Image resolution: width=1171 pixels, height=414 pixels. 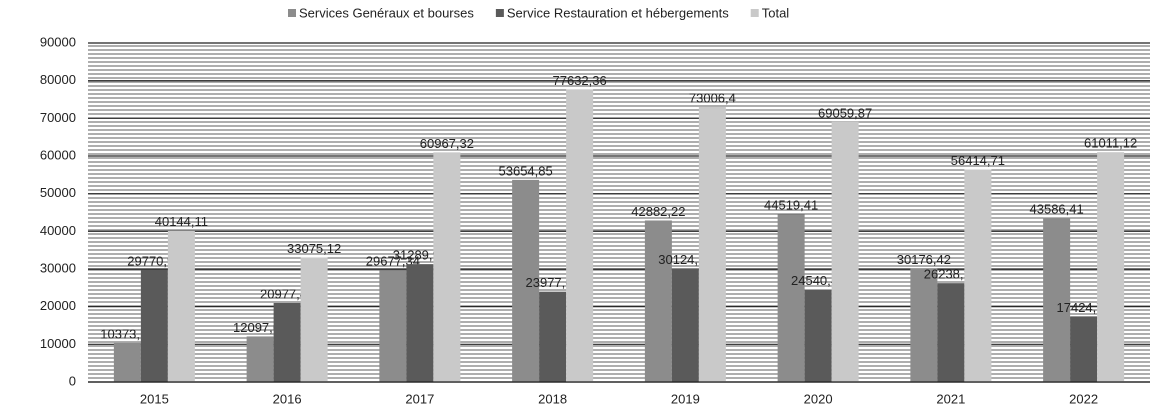 What do you see at coordinates (58, 192) in the screenshot?
I see `y-tick-label: 50000` at bounding box center [58, 192].